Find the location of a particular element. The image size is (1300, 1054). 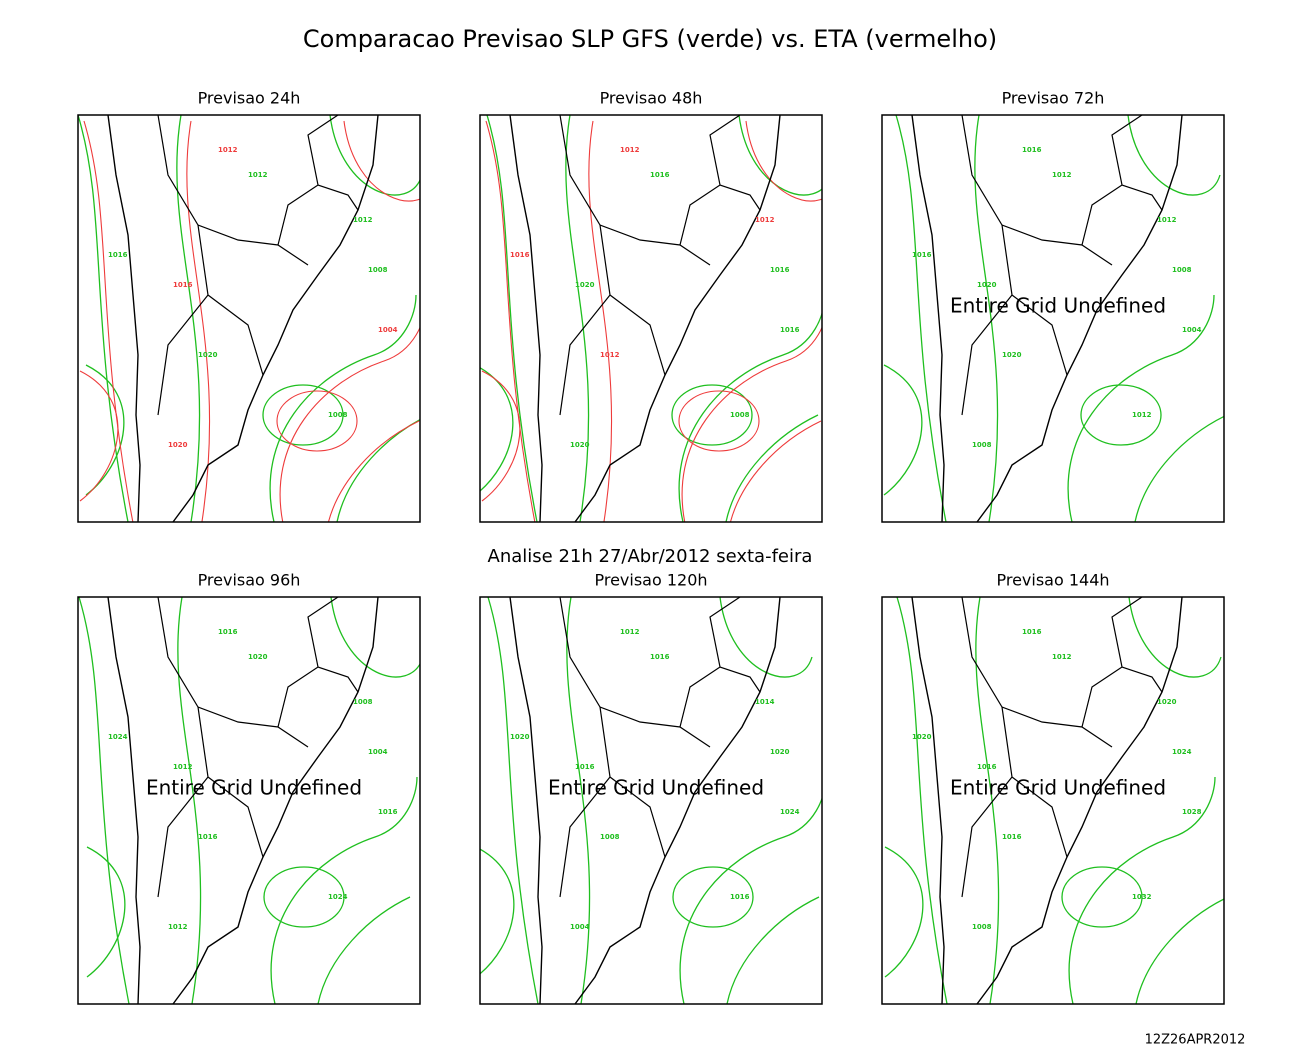

map-content: 1016 1012 1020 1016 1020 1024 1028 1032 1016 1008 is located at coordinates (1054, 800).